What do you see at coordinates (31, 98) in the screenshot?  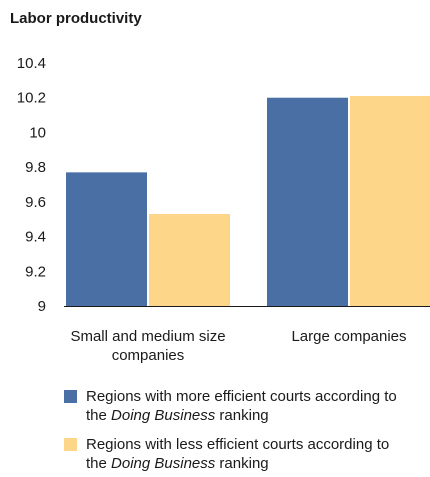 I see `y-tick-label: 10.2` at bounding box center [31, 98].